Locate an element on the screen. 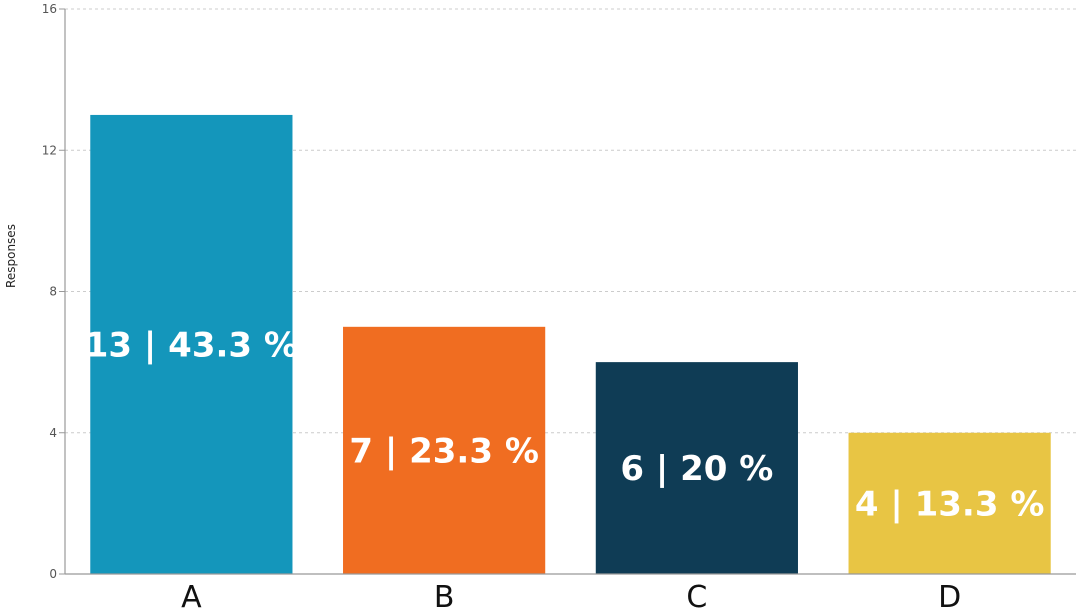  bar-d is located at coordinates (949, 503).